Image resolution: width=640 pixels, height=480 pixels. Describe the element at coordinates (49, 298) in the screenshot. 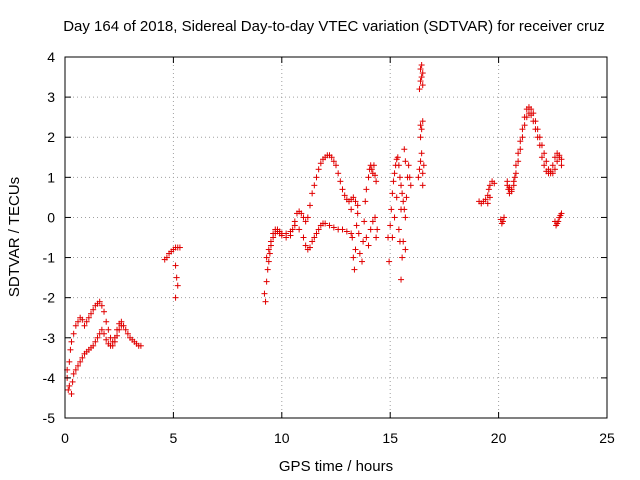

I see `y-tick-label: -2` at that location.